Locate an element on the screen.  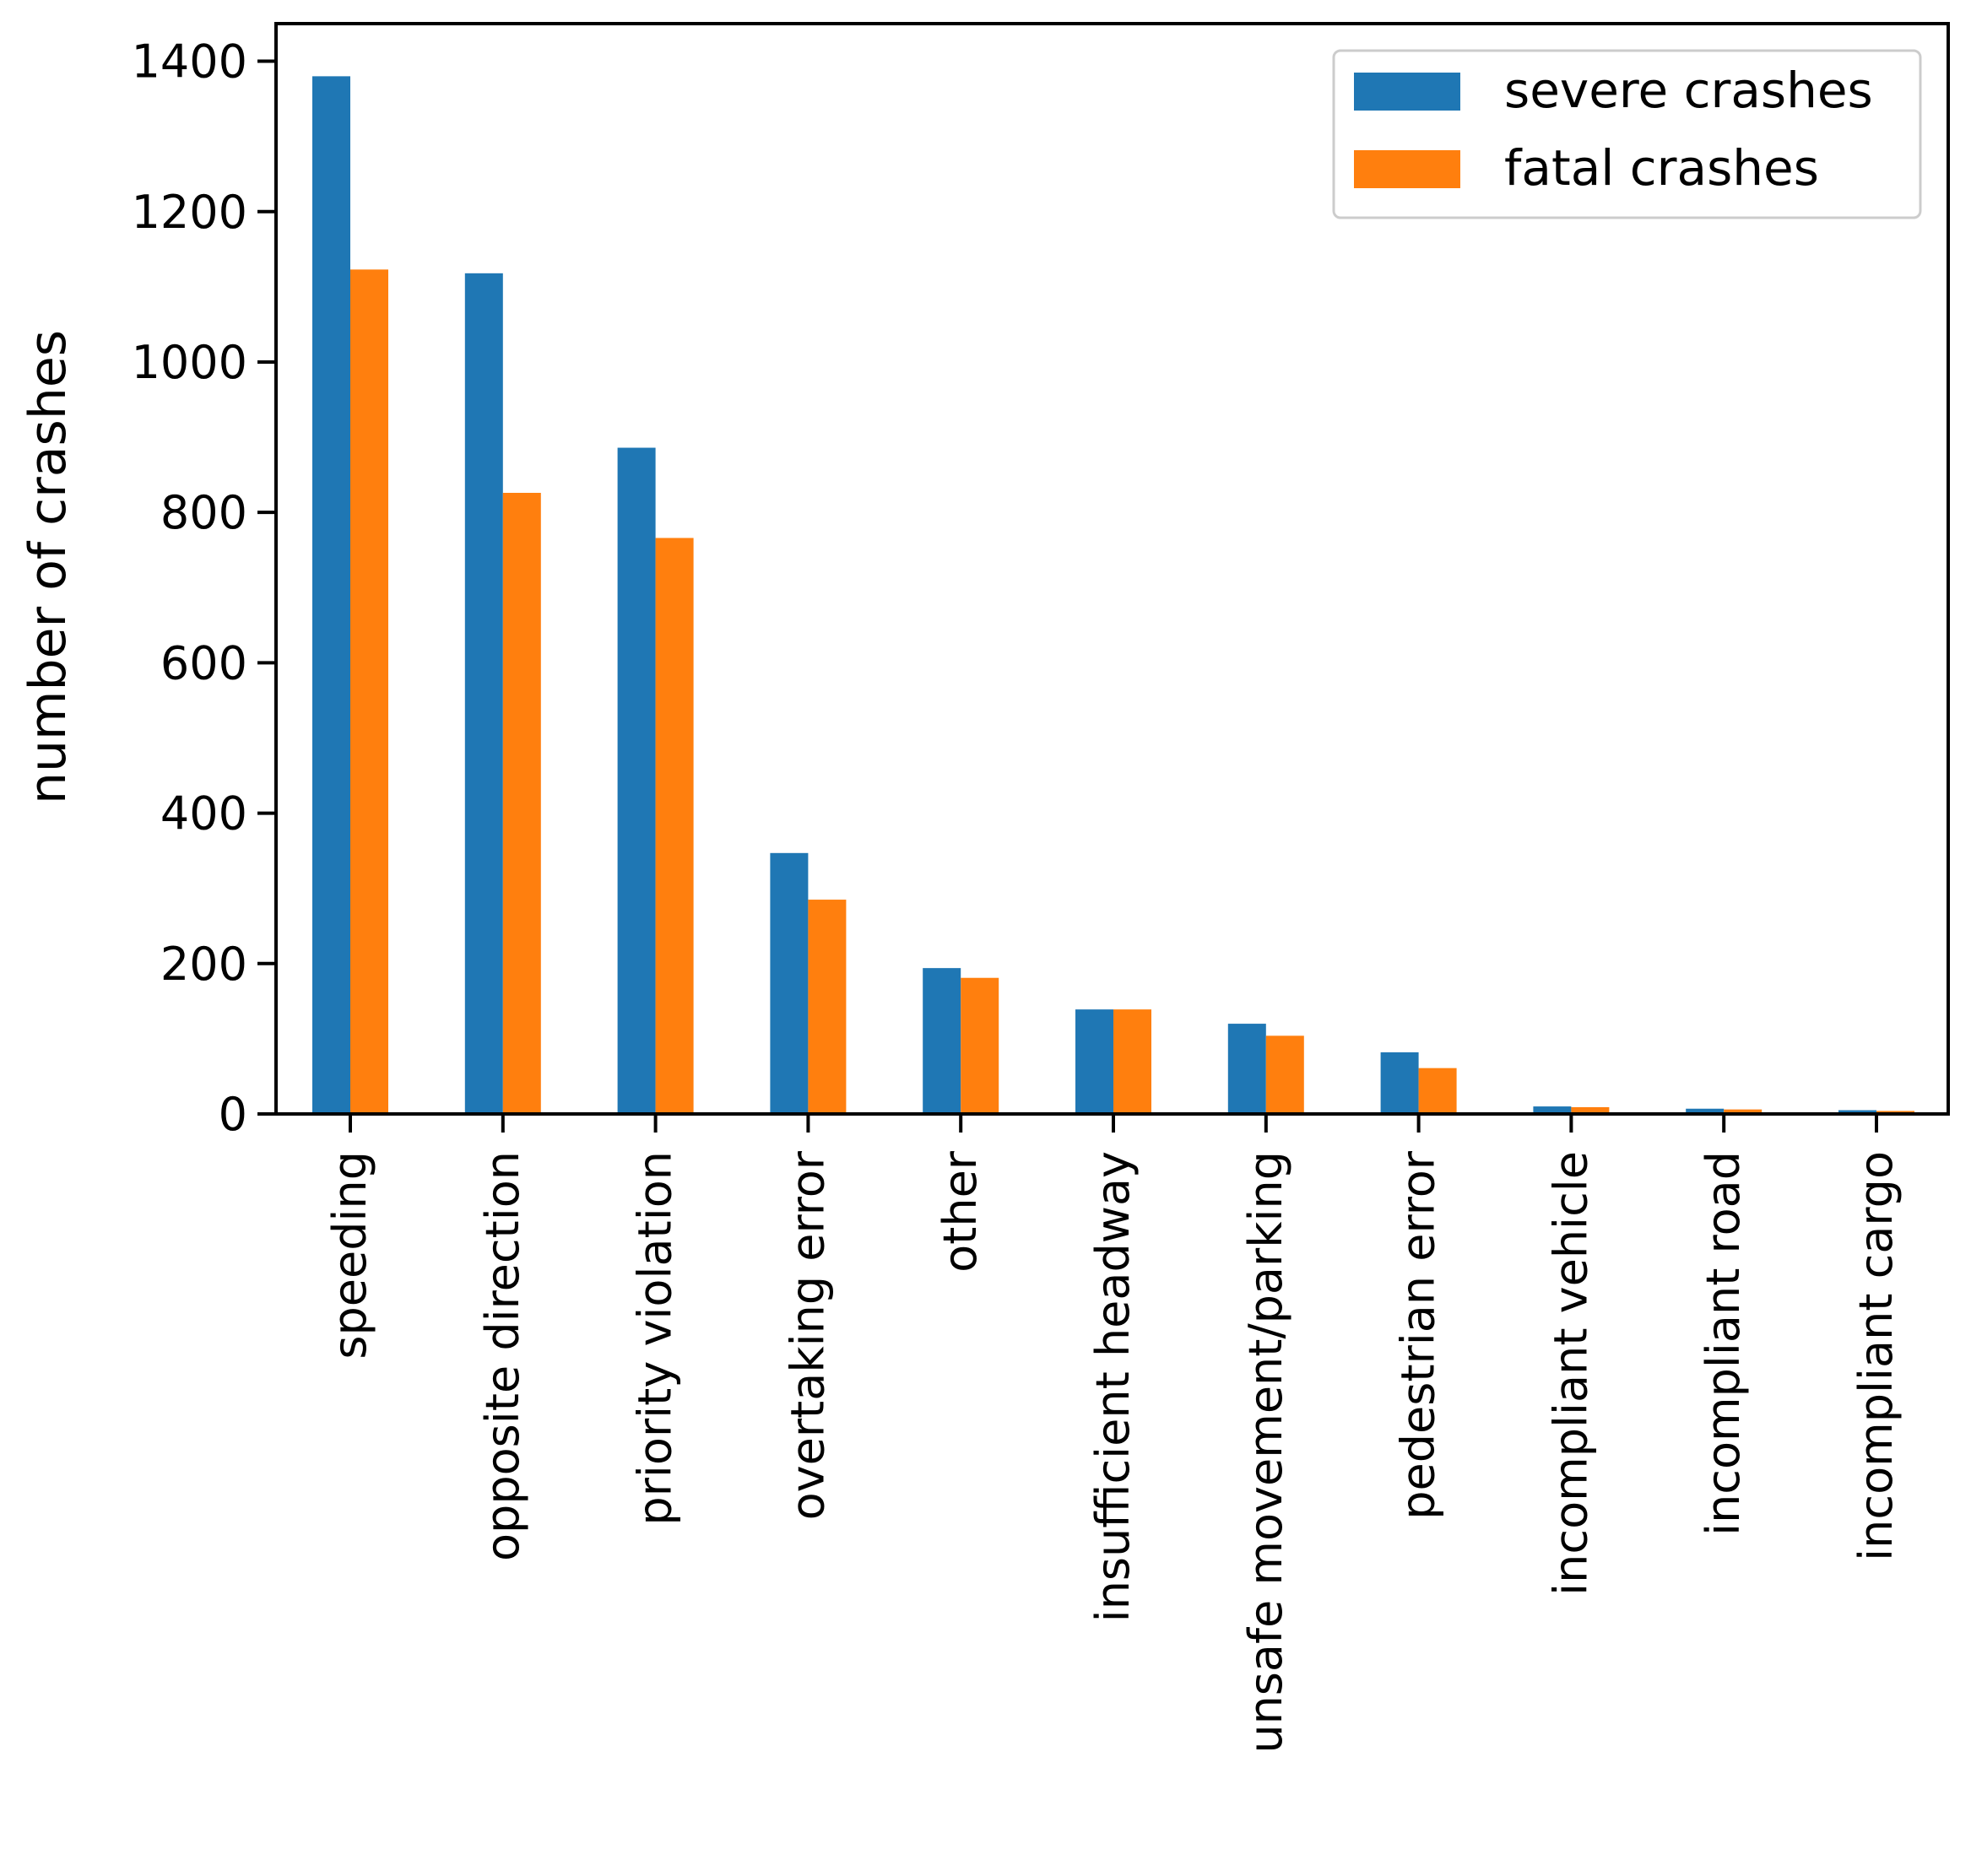
x-tick-label: incompliant cargo is located at coordinates (1876, 1356).